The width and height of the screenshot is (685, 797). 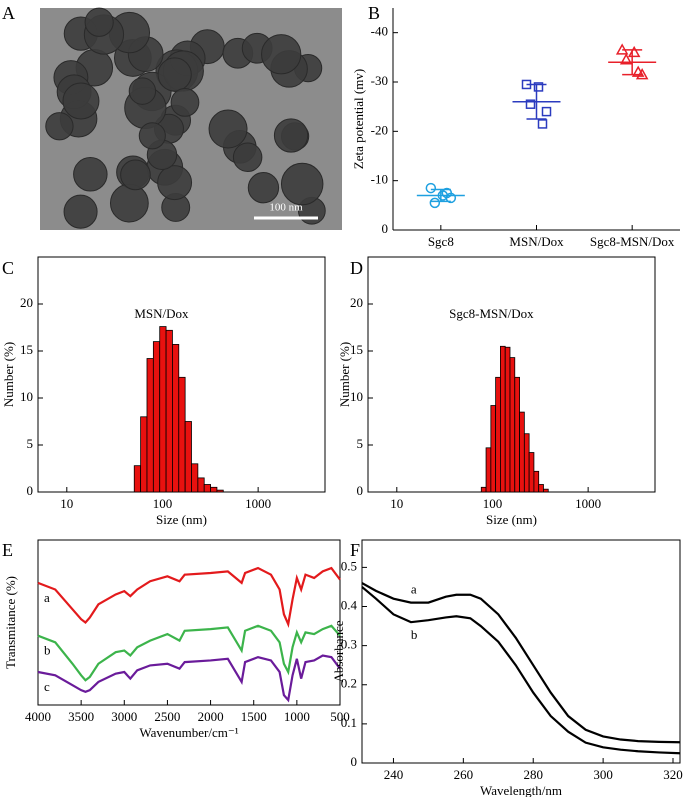 I want to click on annotation: MSN/Dox, so click(x=161, y=313).